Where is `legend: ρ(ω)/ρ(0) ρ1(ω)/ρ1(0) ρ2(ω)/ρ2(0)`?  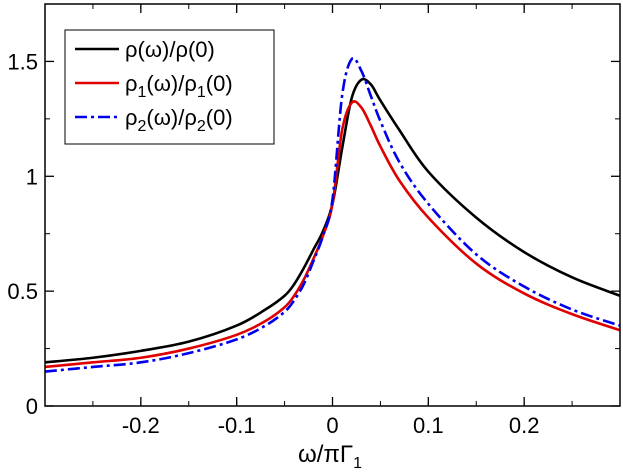
legend: ρ(ω)/ρ(0) ρ1(ω)/ρ1(0) ρ2(ω)/ρ2(0) is located at coordinates (169, 87).